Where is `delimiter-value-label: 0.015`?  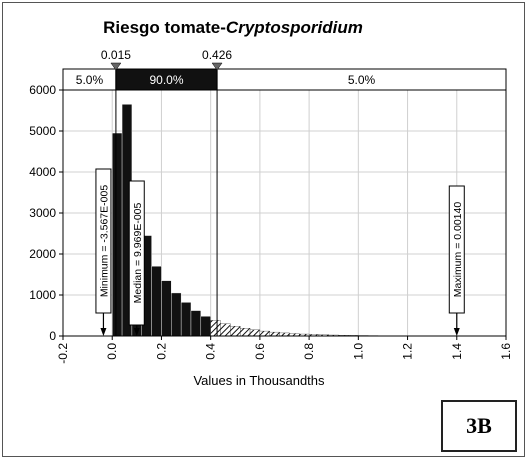 delimiter-value-label: 0.015 is located at coordinates (116, 55).